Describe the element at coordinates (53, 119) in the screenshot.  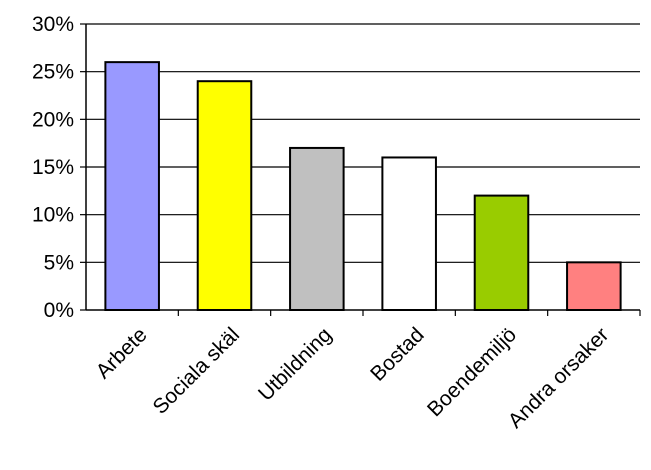
I see `y-tick-label: 20%` at that location.